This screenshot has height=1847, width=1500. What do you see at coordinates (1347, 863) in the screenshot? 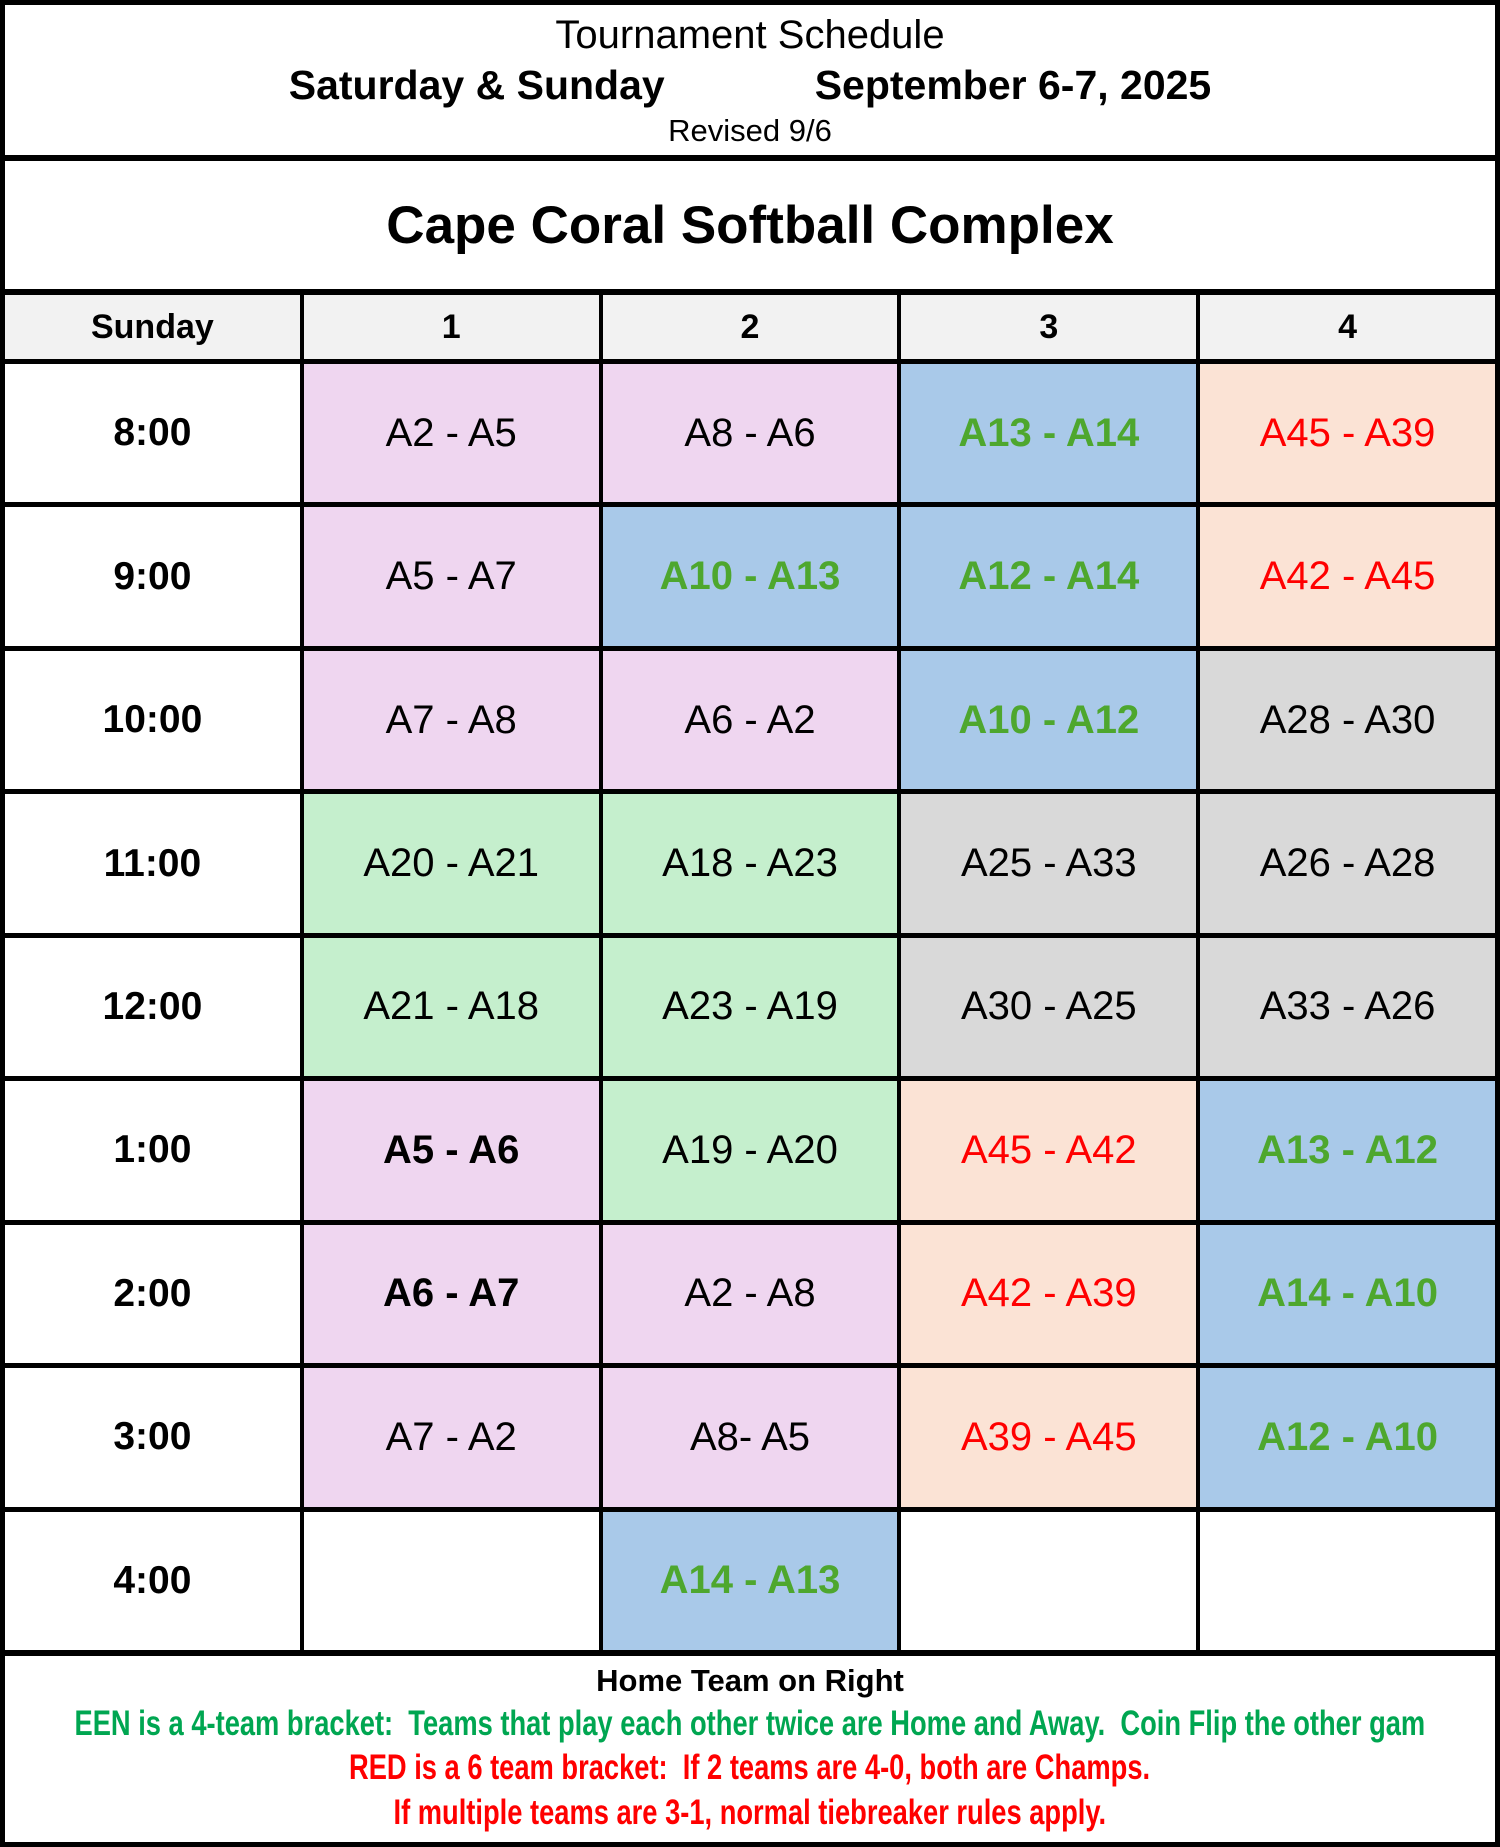
I see `game-cell: A26 - A28` at bounding box center [1347, 863].